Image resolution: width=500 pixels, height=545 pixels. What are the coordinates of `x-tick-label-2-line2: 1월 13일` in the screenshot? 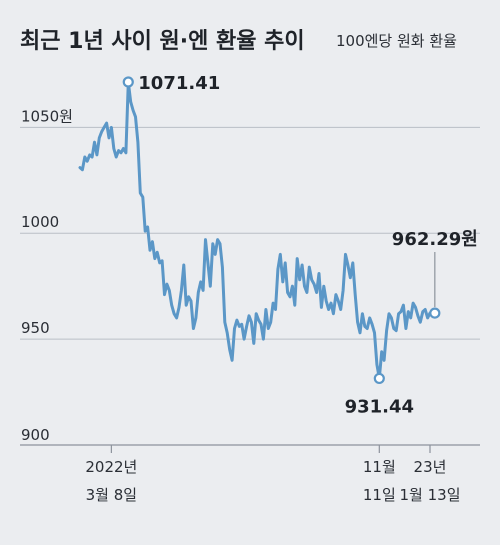 It's located at (430, 495).